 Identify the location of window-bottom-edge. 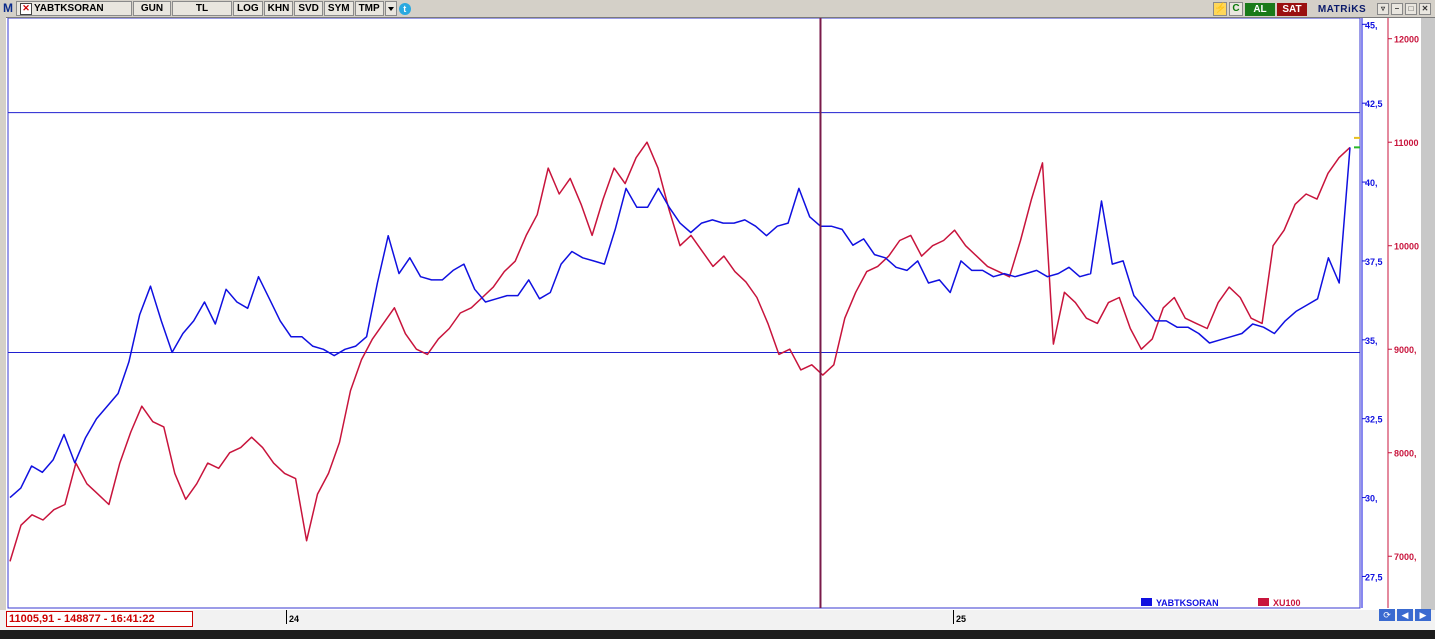
(717, 634).